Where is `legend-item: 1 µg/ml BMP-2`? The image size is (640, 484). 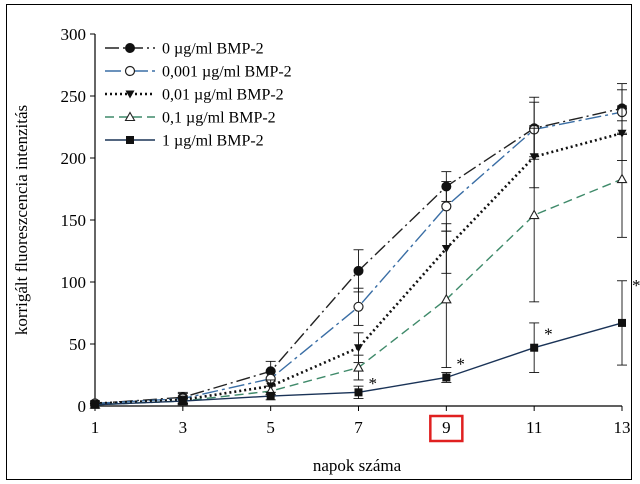
legend-item: 1 µg/ml BMP-2 is located at coordinates (184, 141).